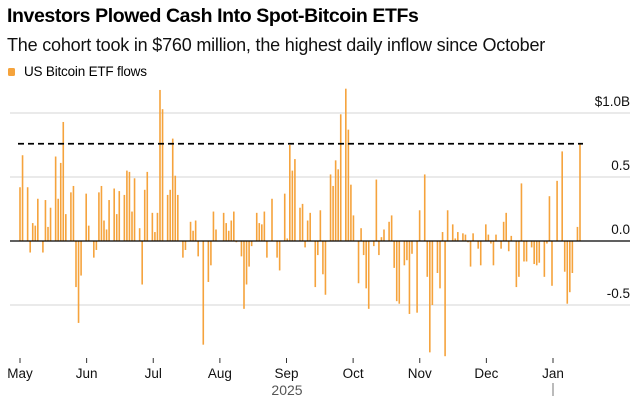 This screenshot has height=406, width=631. What do you see at coordinates (286, 390) in the screenshot?
I see `year-label: 2025` at bounding box center [286, 390].